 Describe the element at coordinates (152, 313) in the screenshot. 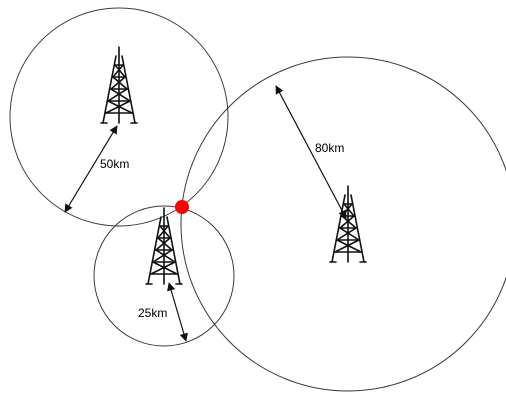

I see `radius-label-25km: 25km` at that location.